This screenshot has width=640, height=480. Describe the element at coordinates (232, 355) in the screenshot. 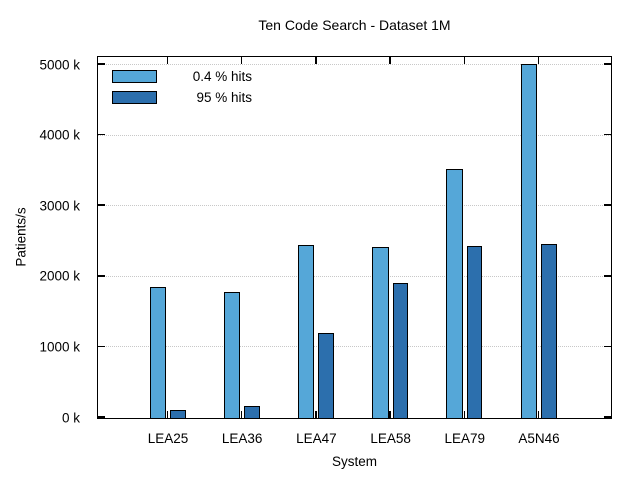

I see `bar-lea36-series0` at that location.